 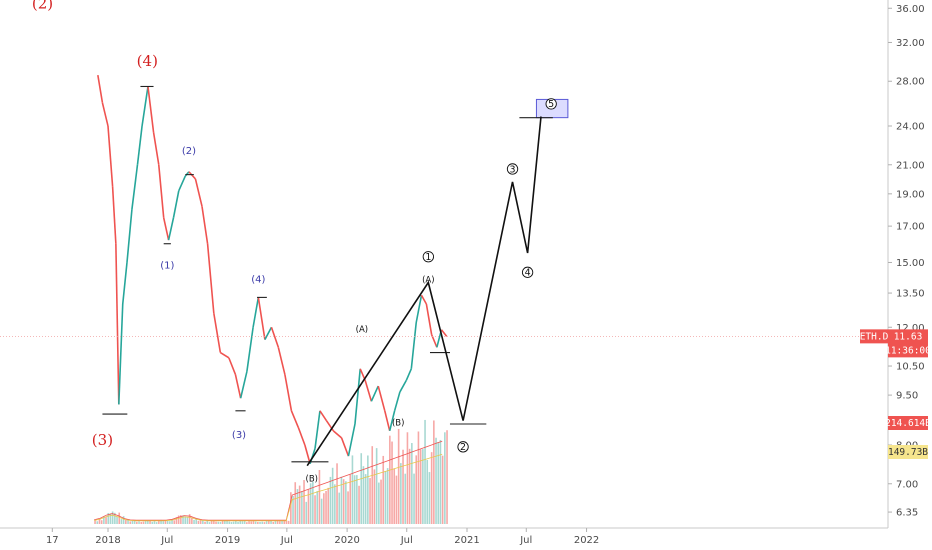 What do you see at coordinates (910, 165) in the screenshot?
I see `price-tick-label: 21.00` at bounding box center [910, 165].